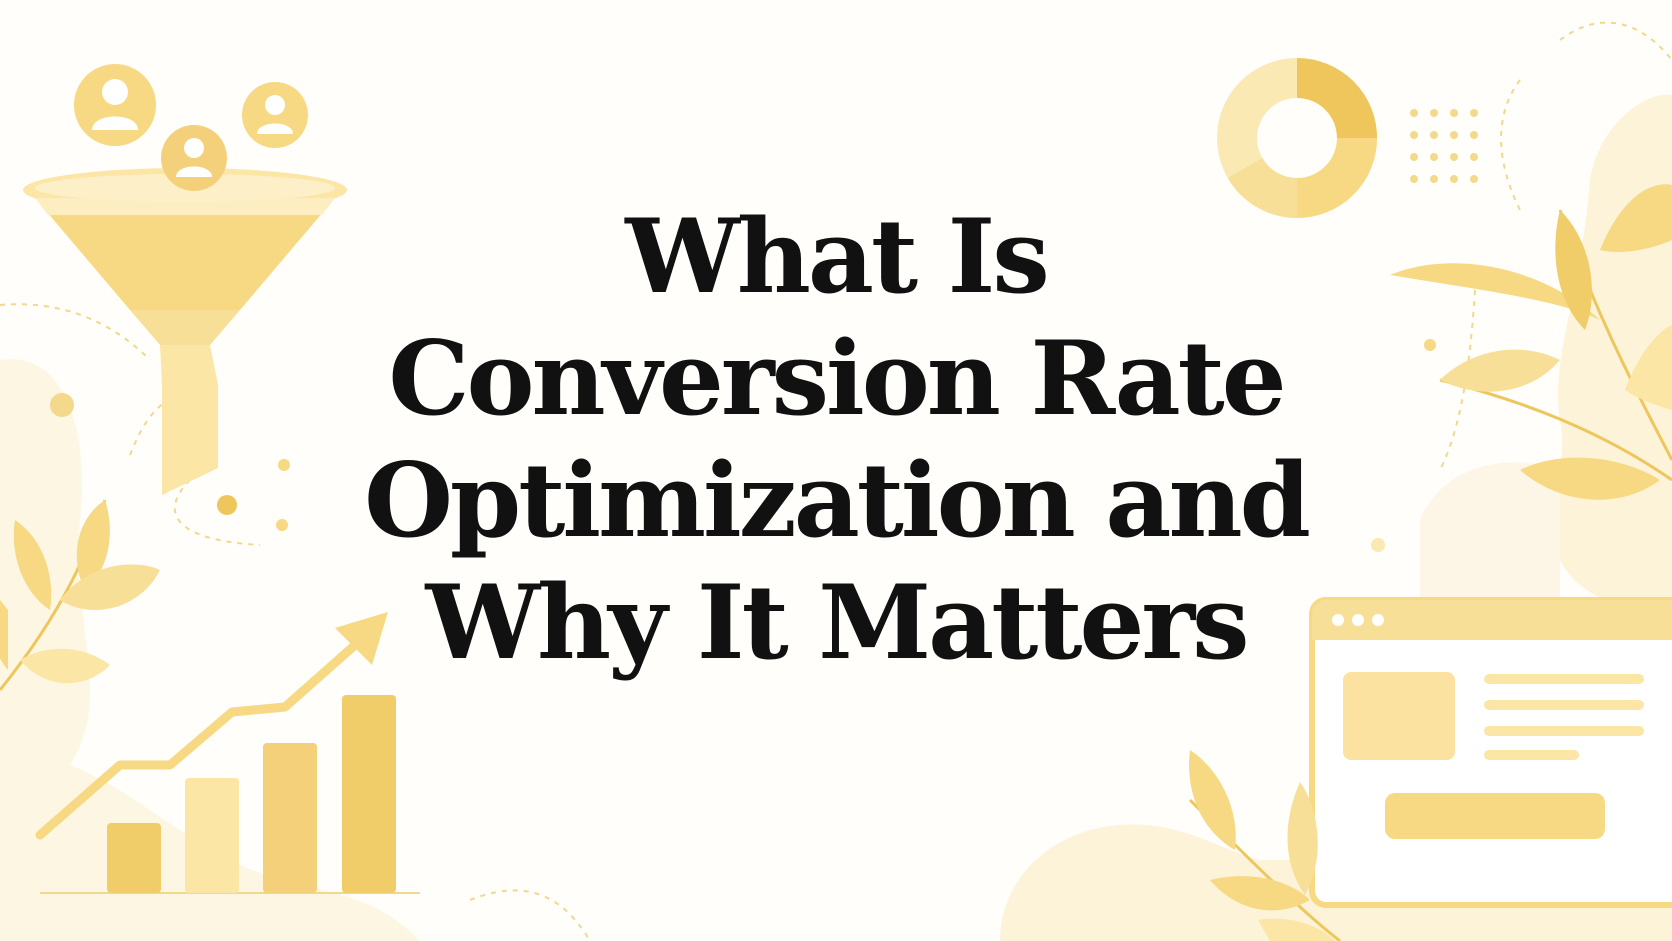  I want to click on donut-chart-icon, so click(1297, 138).